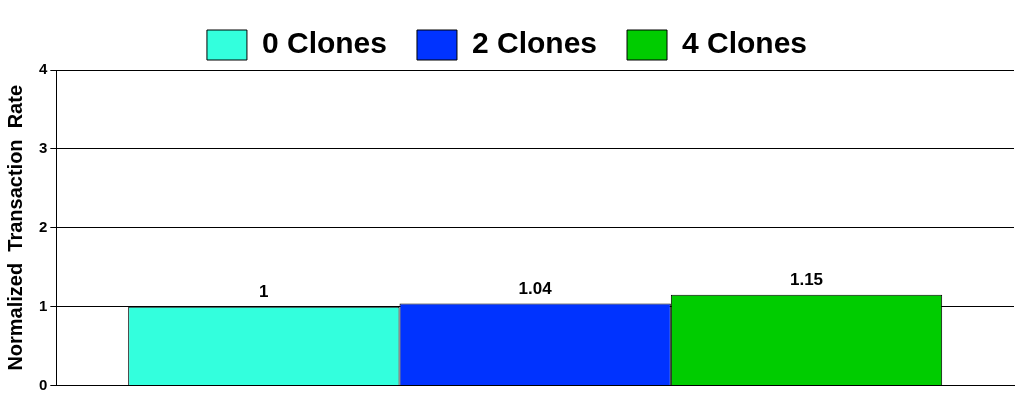  Describe the element at coordinates (43, 384) in the screenshot. I see `y-tick-label: 0` at that location.